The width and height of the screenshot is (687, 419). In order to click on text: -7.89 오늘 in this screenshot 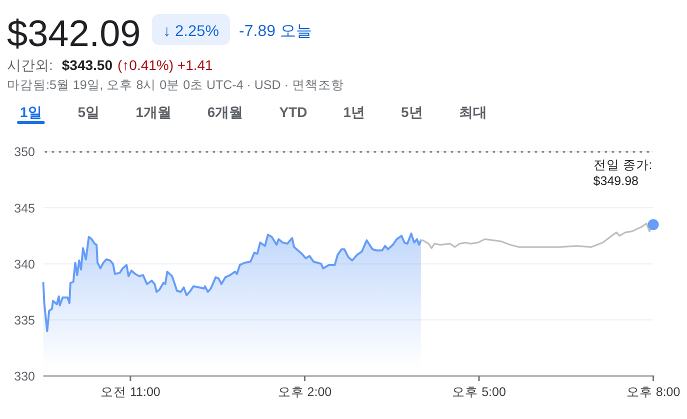, I will do `click(275, 31)`.